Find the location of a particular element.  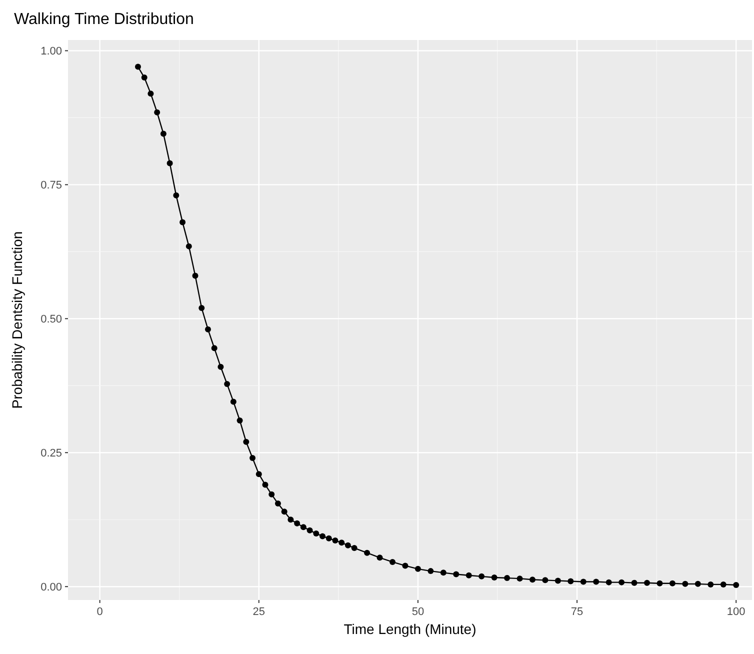

y-tick-label: 0.50 is located at coordinates (51, 320).